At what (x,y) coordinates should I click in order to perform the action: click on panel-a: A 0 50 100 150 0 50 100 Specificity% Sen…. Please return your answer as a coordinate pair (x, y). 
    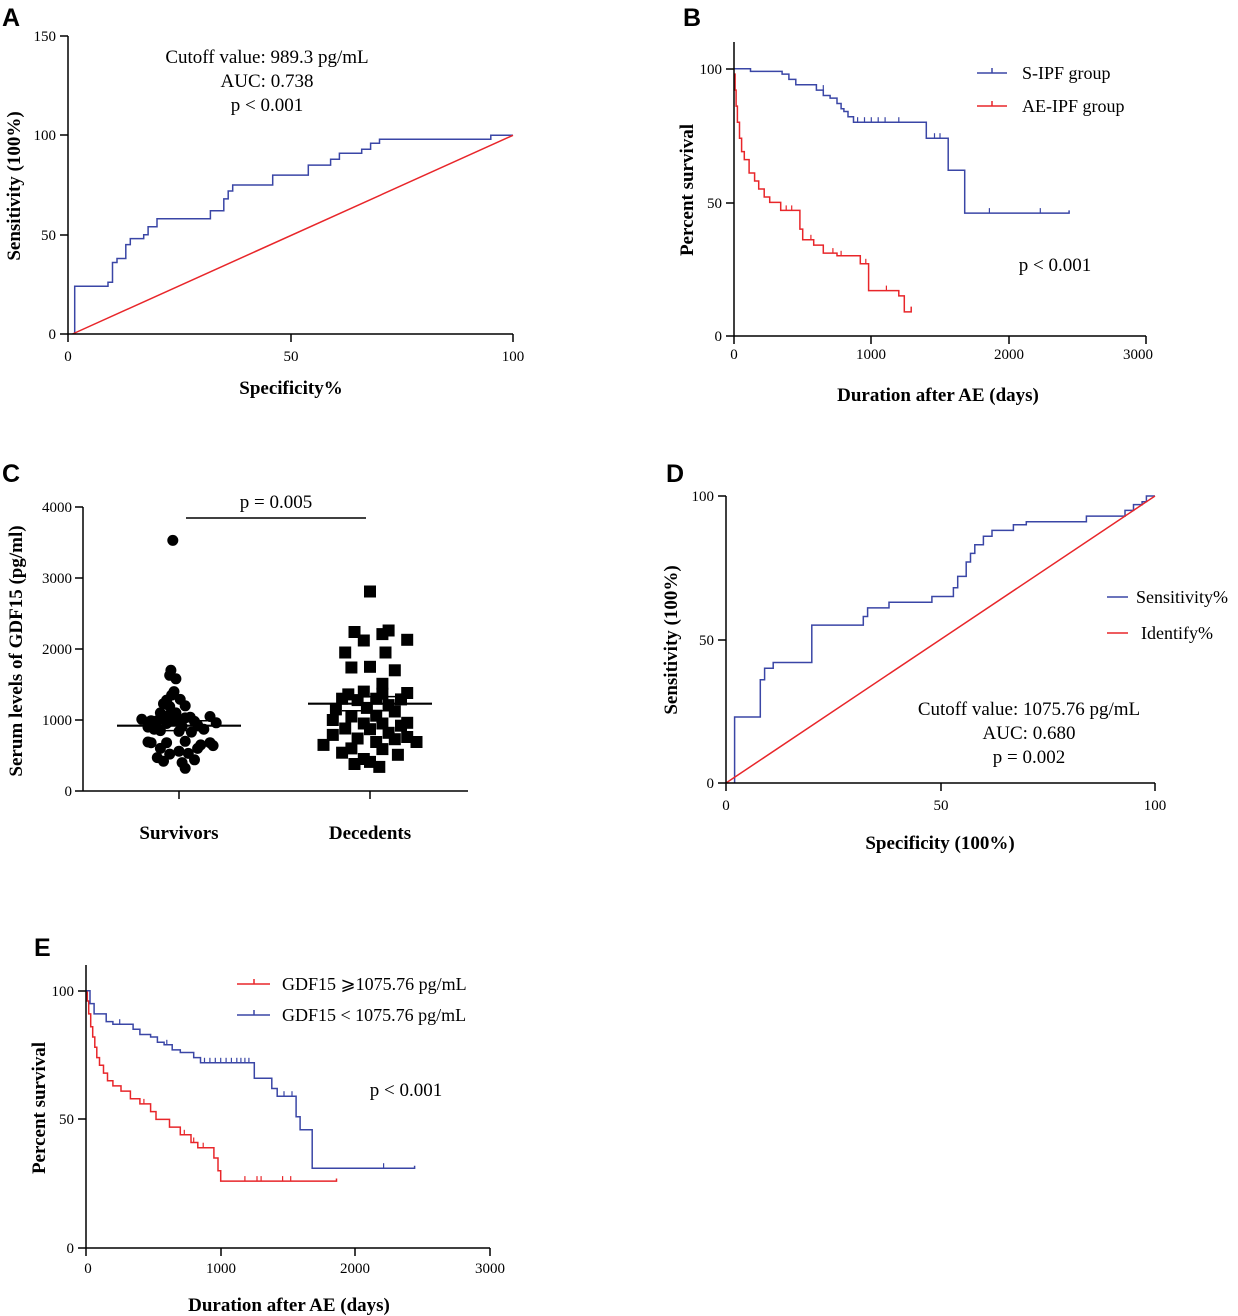
    Looking at the image, I should click on (263, 201).